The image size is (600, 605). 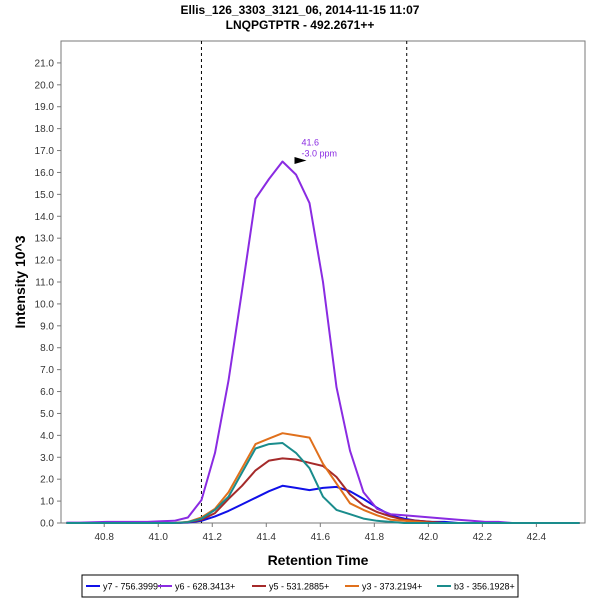 I want to click on y-tick-label: 16.0, so click(x=45, y=173).